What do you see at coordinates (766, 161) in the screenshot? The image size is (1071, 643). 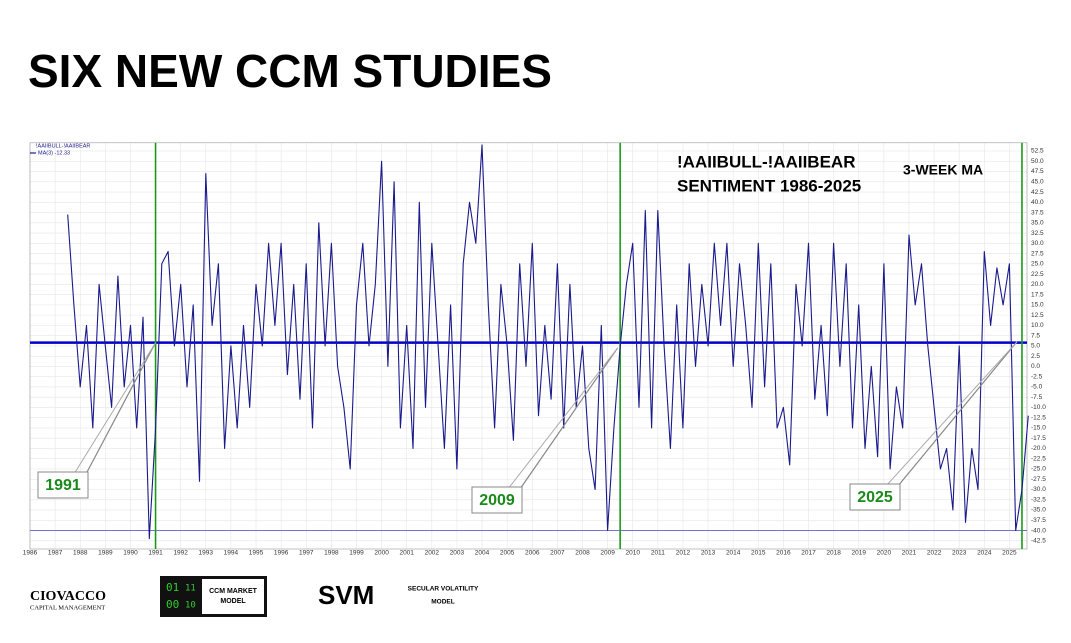 I see `chart-title: !AAIIBULL-!AAIIBEAR` at bounding box center [766, 161].